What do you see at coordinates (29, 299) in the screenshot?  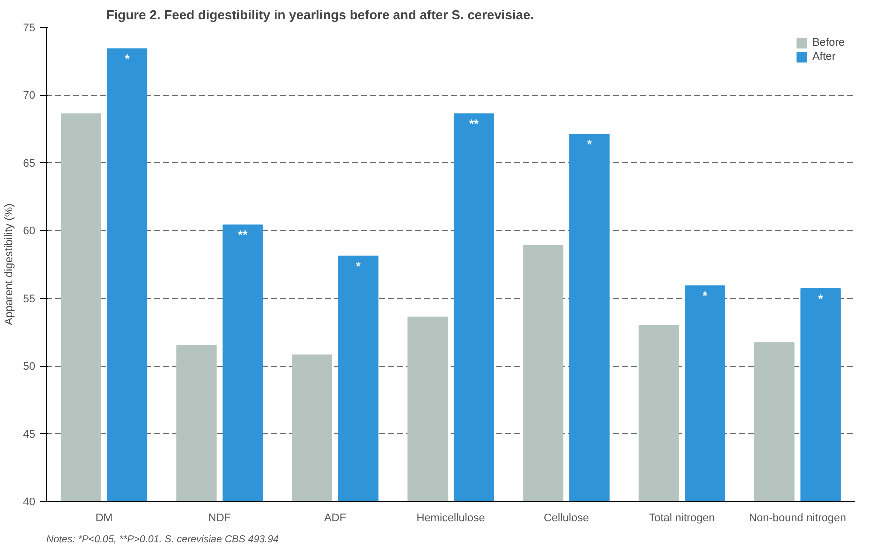 I see `y-tick-label: 55` at bounding box center [29, 299].